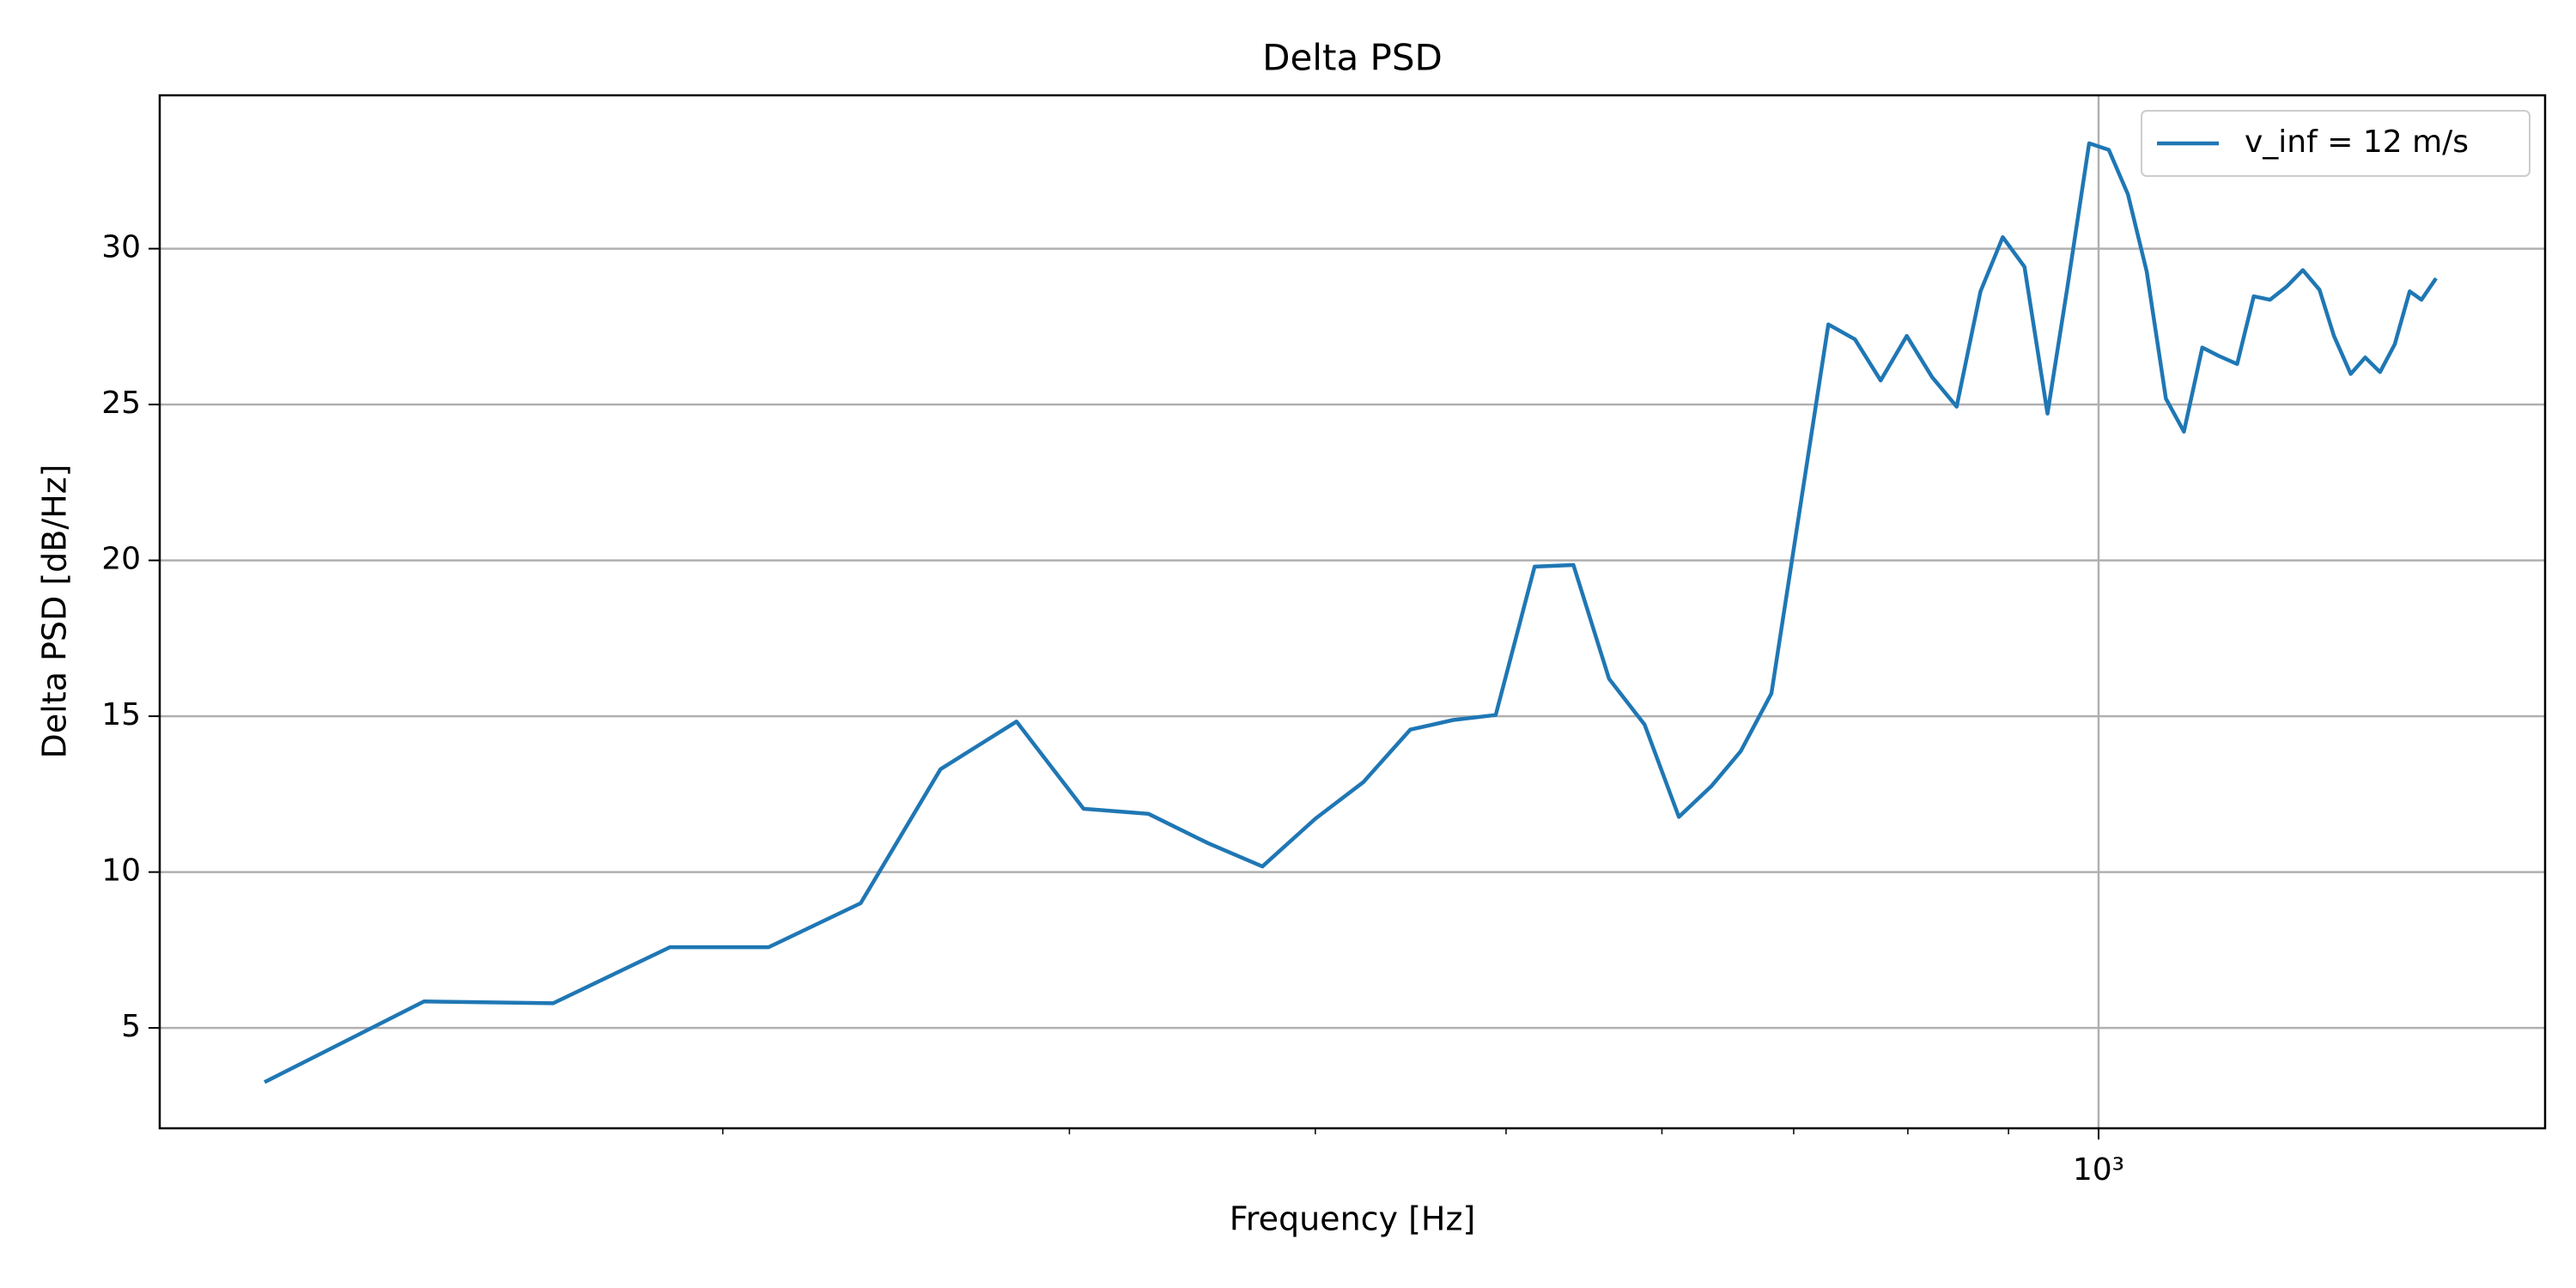 This screenshot has width=2576, height=1288. Describe the element at coordinates (1353, 1219) in the screenshot. I see `x-axis-label: Frequency [Hz]` at that location.